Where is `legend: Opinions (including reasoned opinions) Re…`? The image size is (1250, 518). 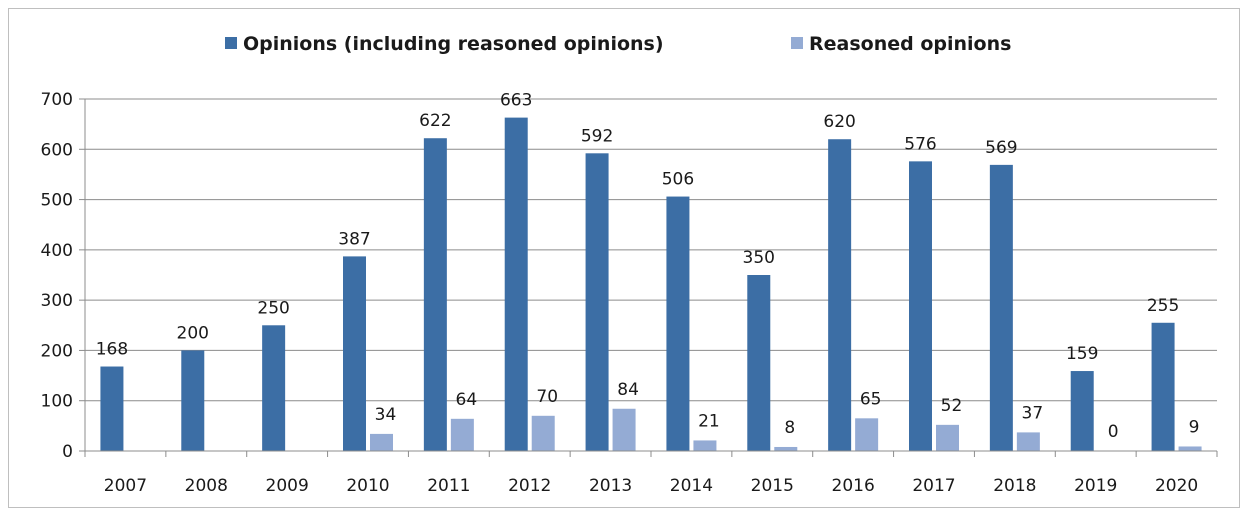 legend: Opinions (including reasoned opinions) Re… is located at coordinates (618, 44).